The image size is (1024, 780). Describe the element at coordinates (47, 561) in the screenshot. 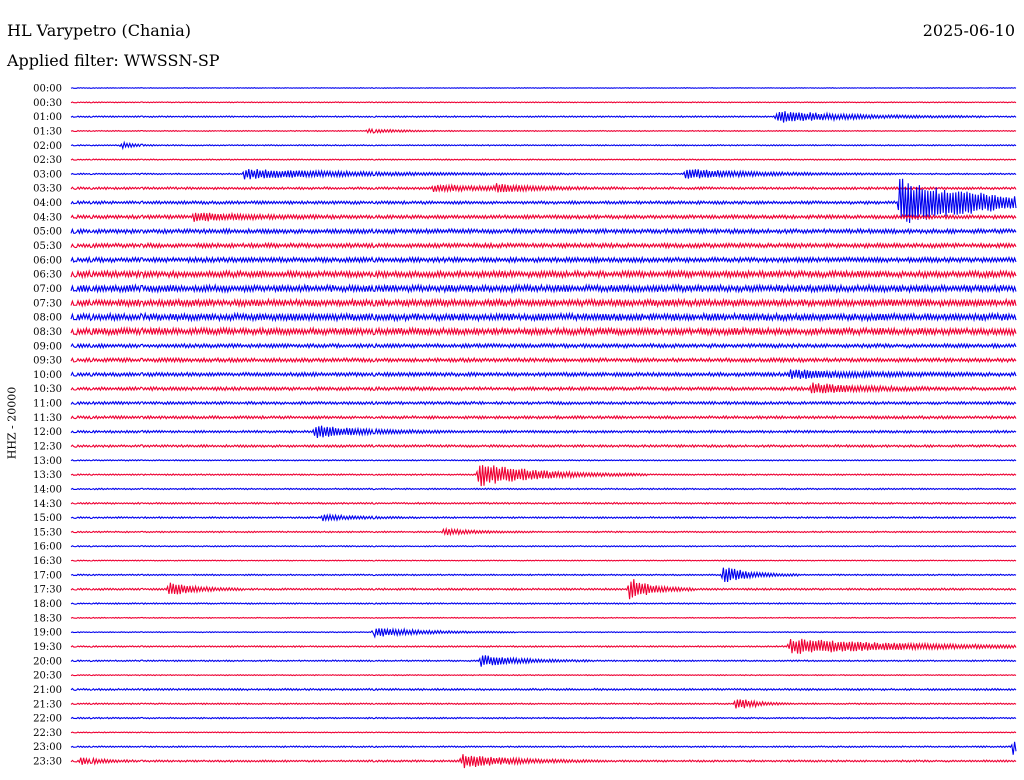

I see `time-label-1630: 16:30` at that location.